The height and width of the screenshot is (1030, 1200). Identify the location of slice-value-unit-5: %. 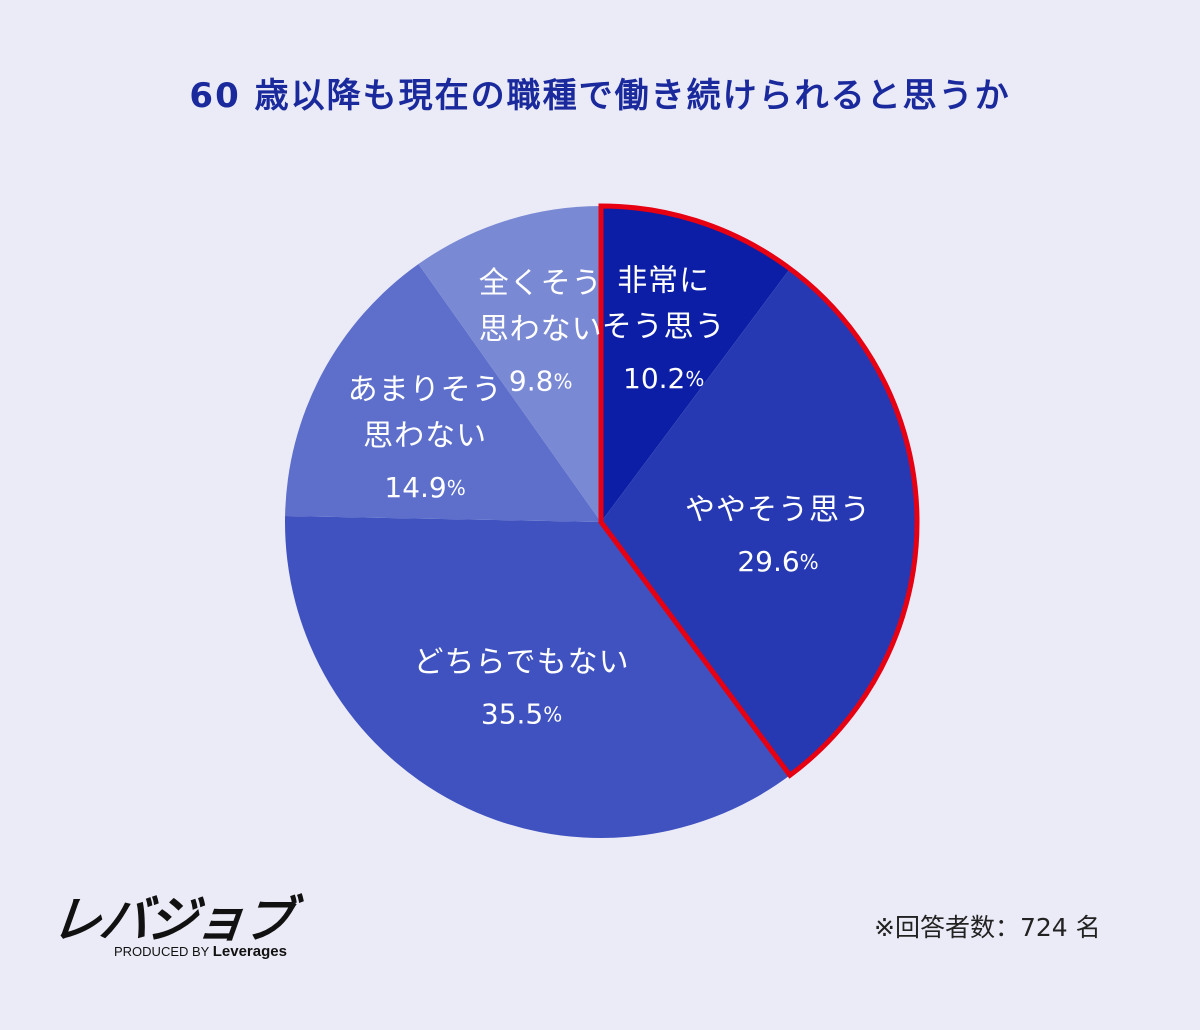
(562, 381).